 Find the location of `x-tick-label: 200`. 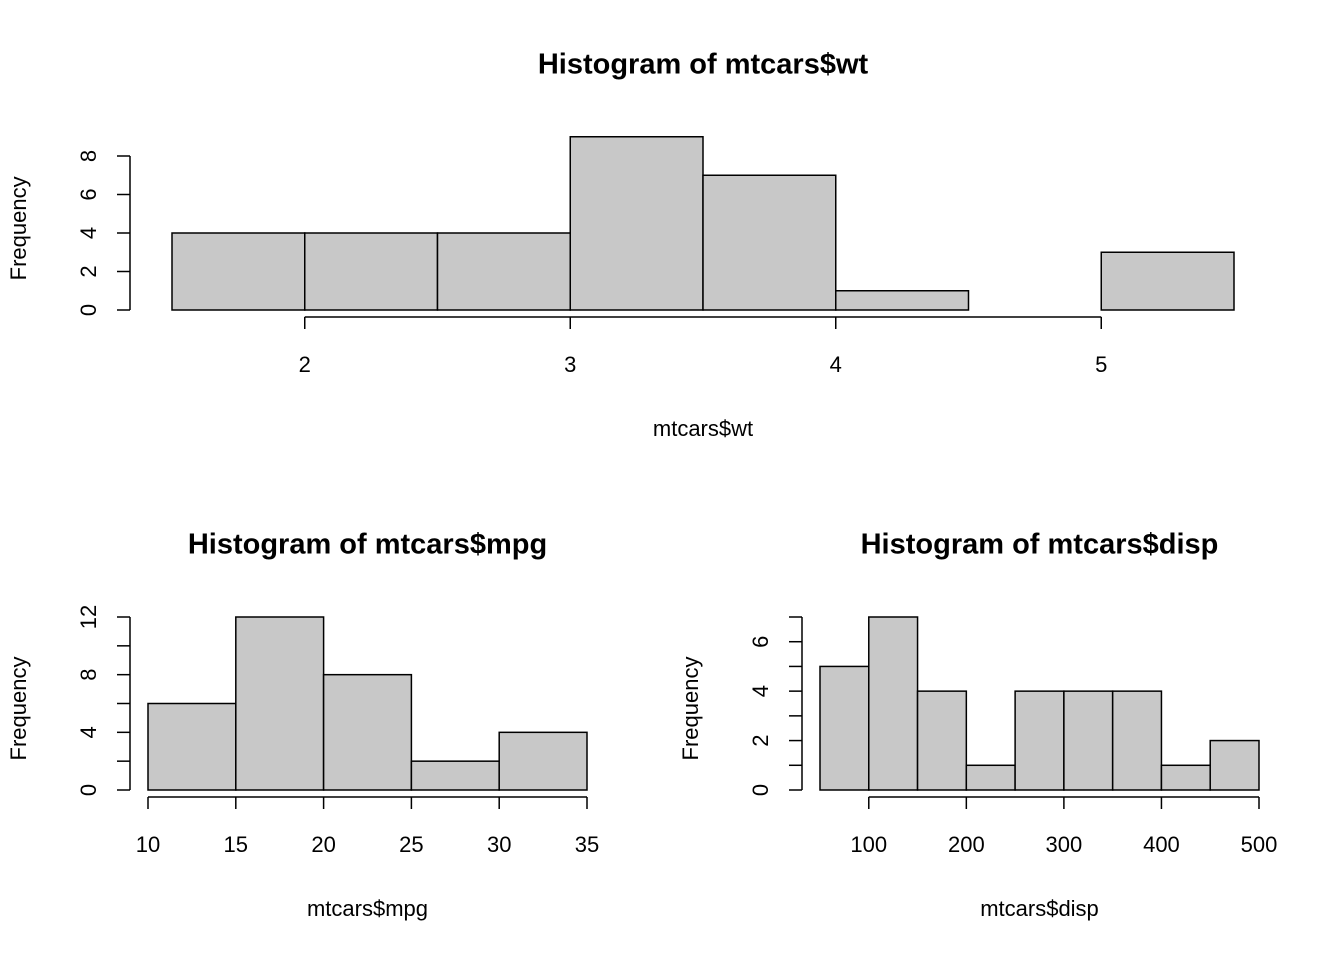

x-tick-label: 200 is located at coordinates (966, 844).